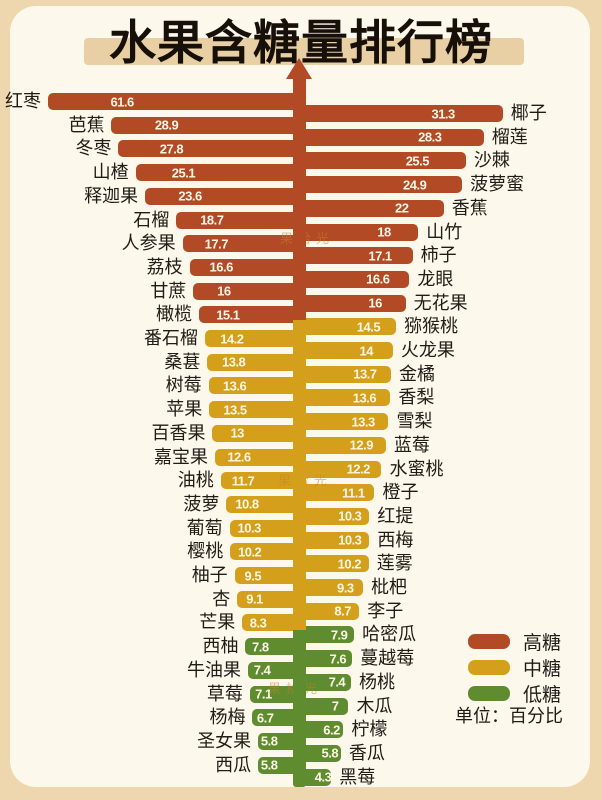 Image resolution: width=602 pixels, height=800 pixels. Describe the element at coordinates (376, 682) in the screenshot. I see `fruit-name: 杨桃` at that location.